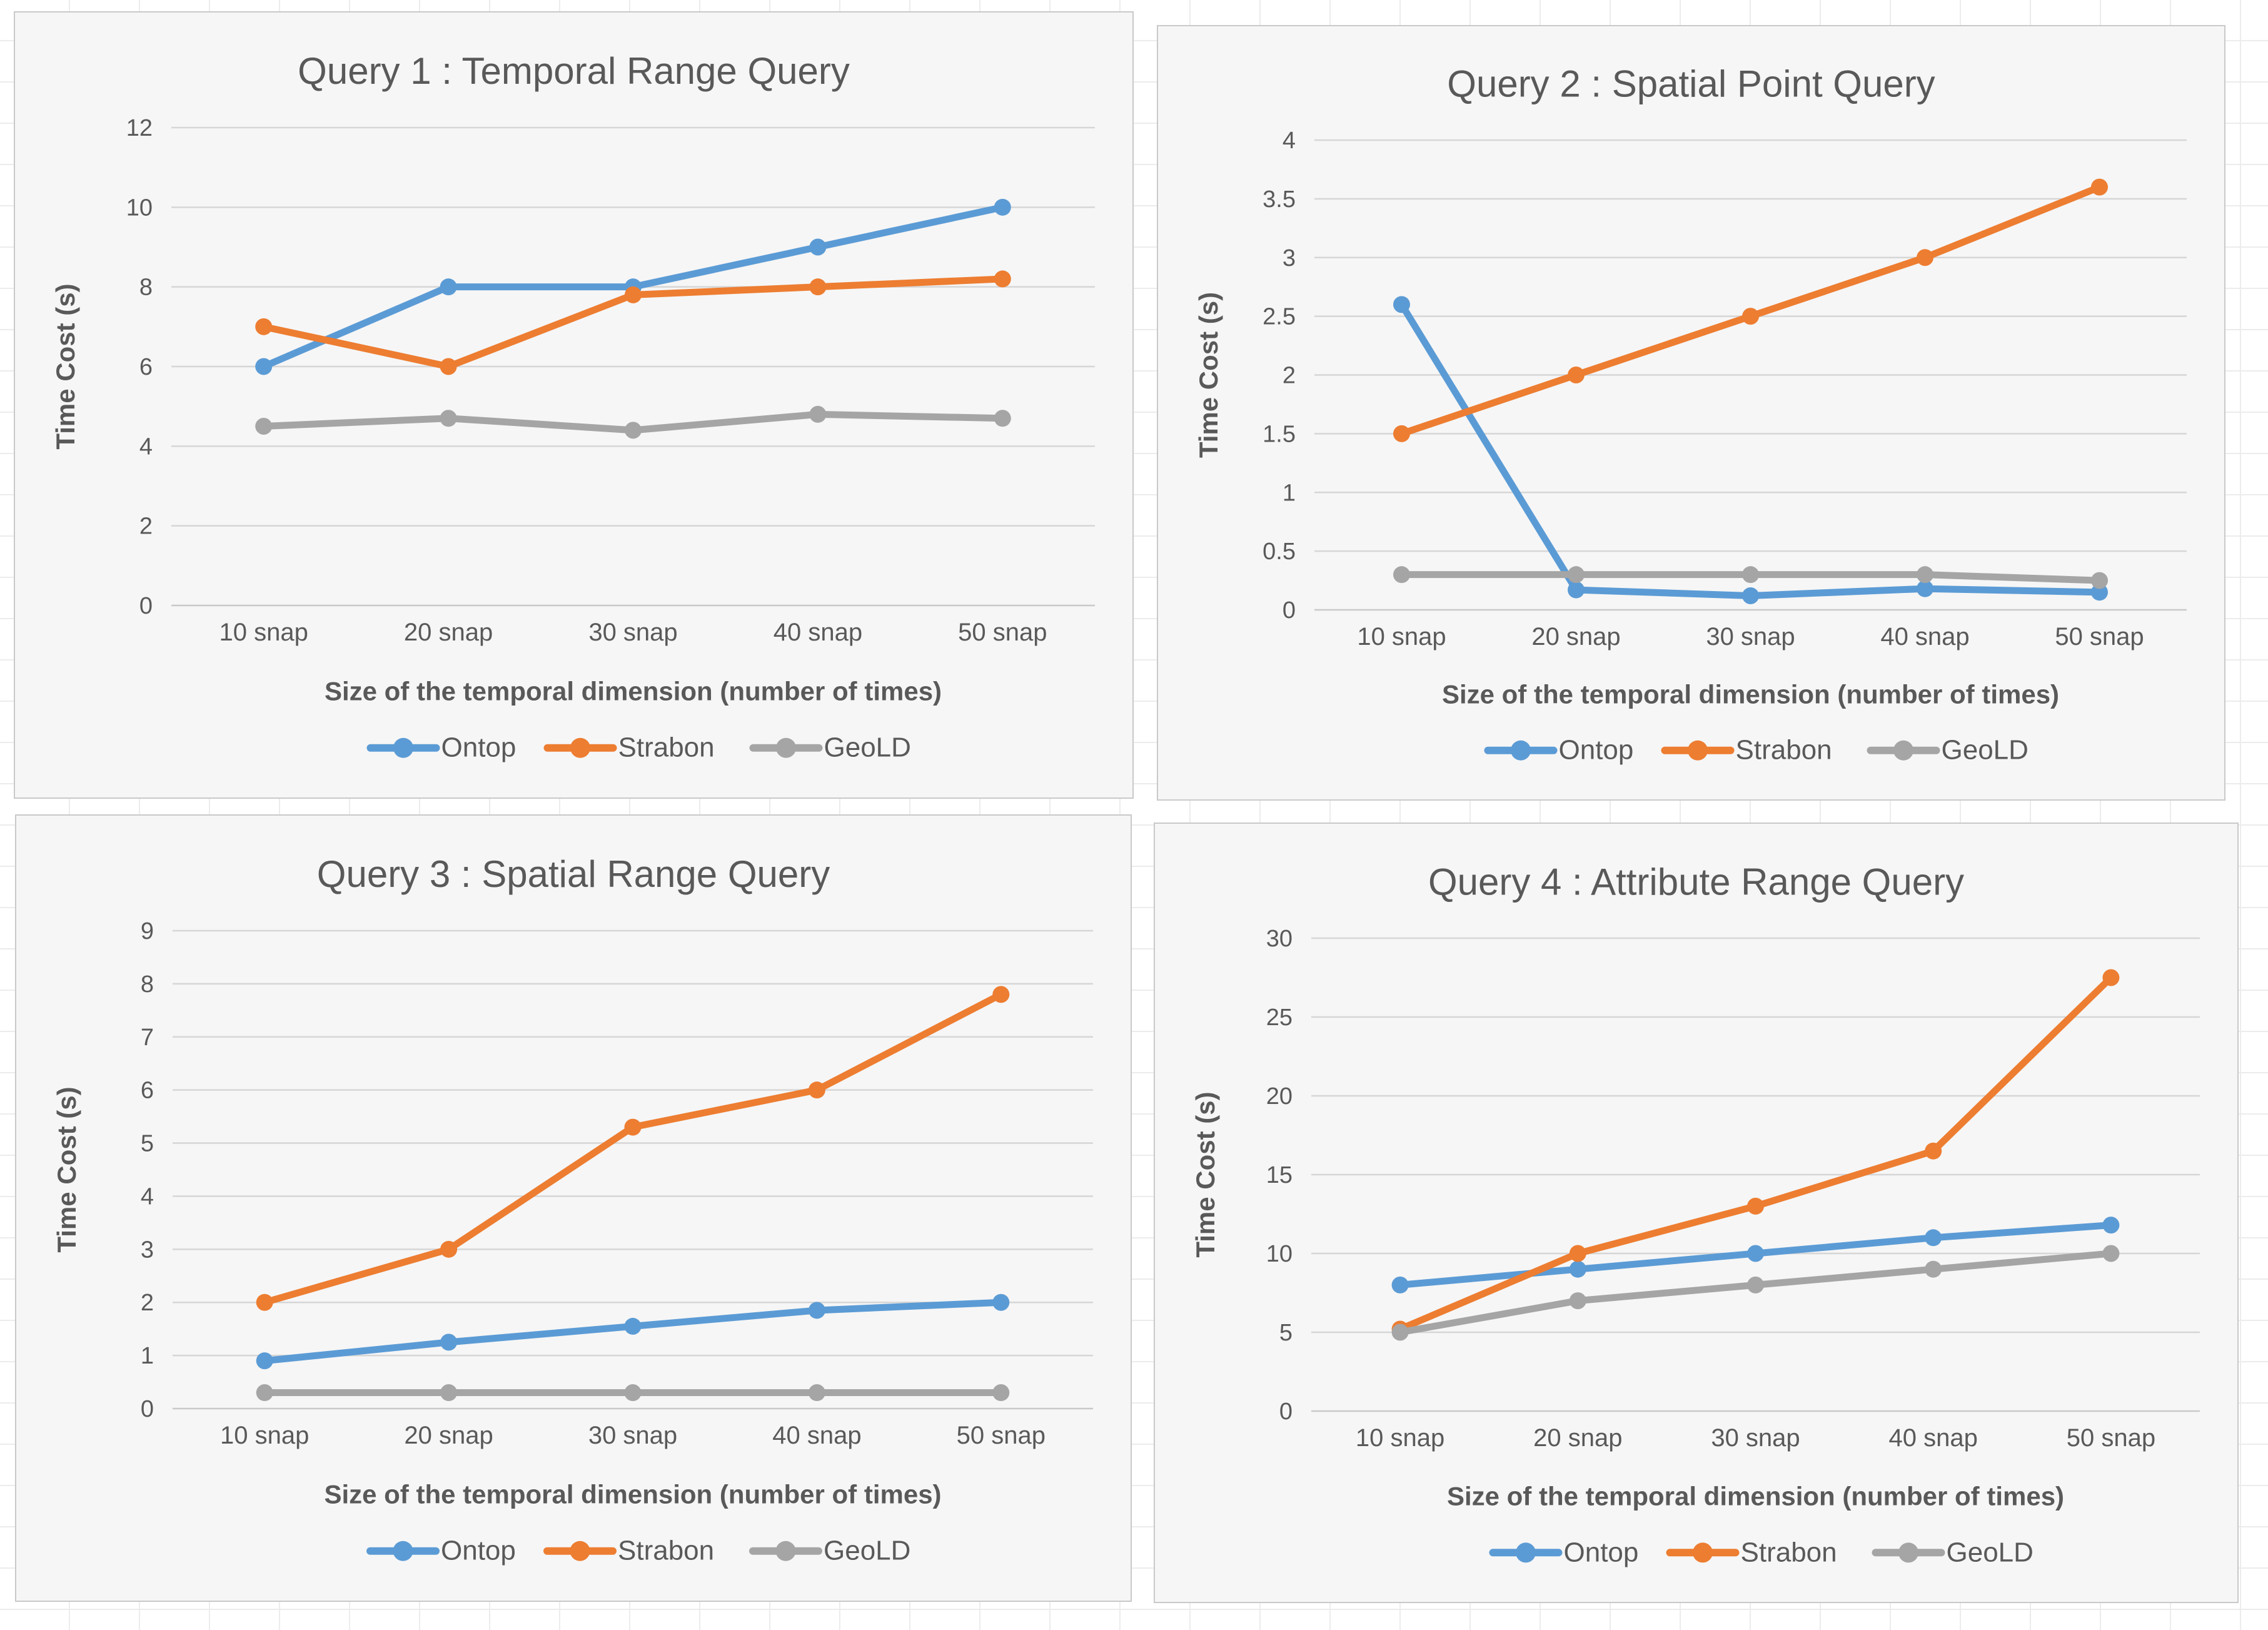 The width and height of the screenshot is (2268, 1630). Describe the element at coordinates (139, 128) in the screenshot. I see `y-tick-label: 12` at that location.